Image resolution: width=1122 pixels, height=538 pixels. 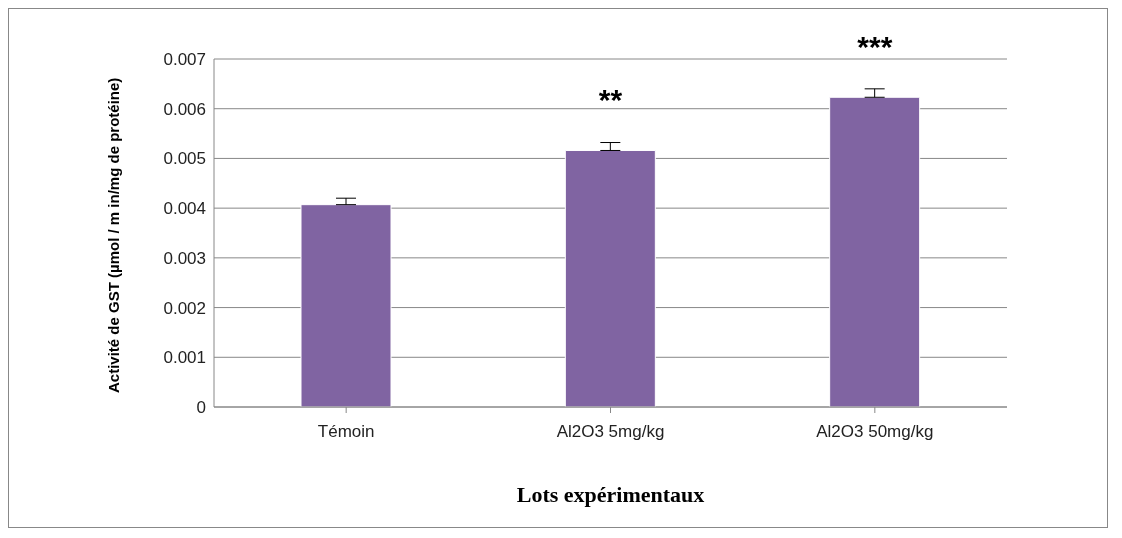 What do you see at coordinates (184, 258) in the screenshot?
I see `y-tick-label: 0.003` at bounding box center [184, 258].